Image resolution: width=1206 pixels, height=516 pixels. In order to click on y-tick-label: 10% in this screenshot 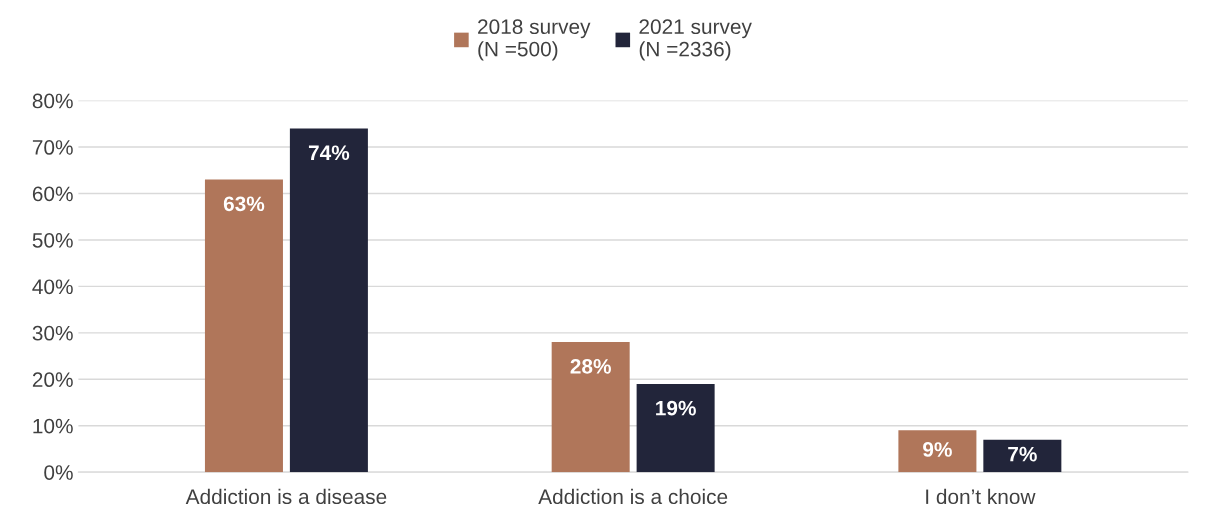, I will do `click(53, 426)`.